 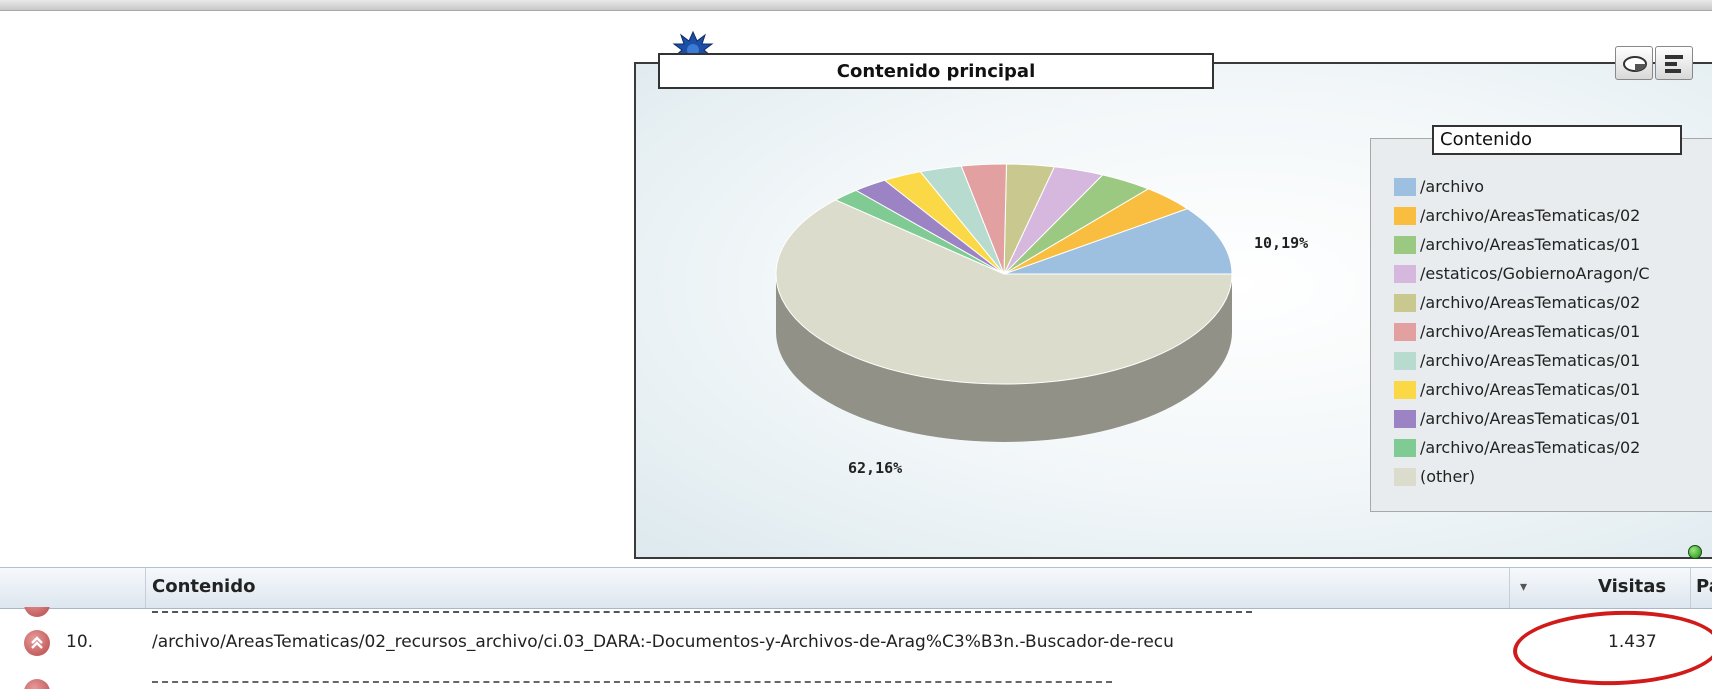 What do you see at coordinates (1632, 642) in the screenshot?
I see `row-visits: 1.437` at bounding box center [1632, 642].